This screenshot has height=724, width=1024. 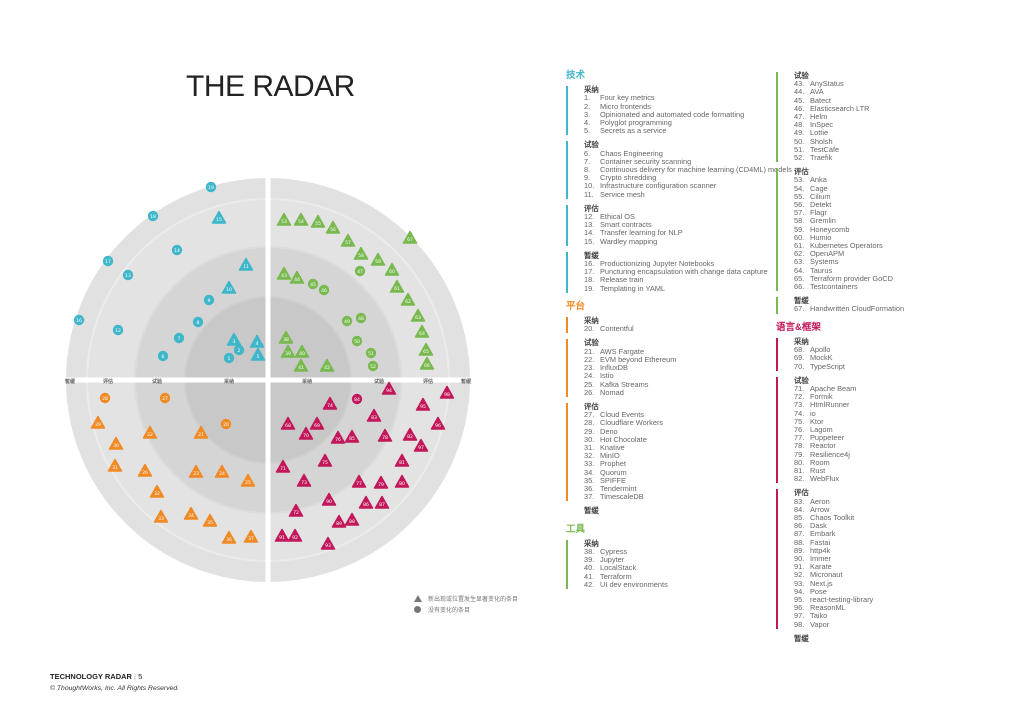 What do you see at coordinates (849, 309) in the screenshot?
I see `blip-list-item: 67. Handwritten CloudFormation` at bounding box center [849, 309].